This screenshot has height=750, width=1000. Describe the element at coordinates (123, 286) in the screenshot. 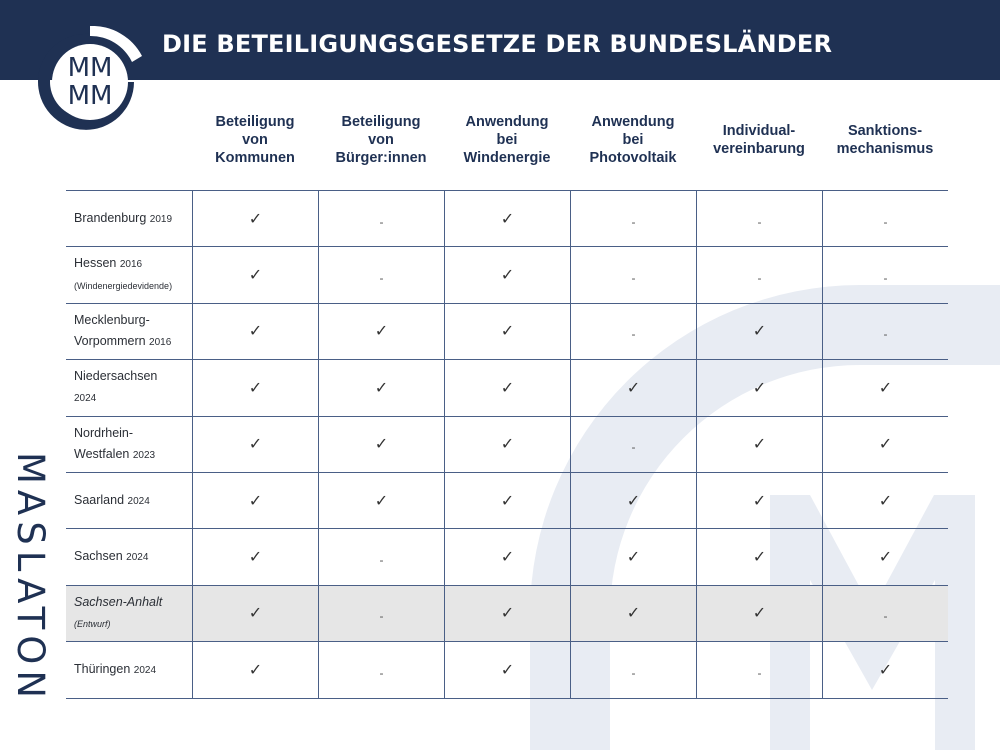

I see `state-note: (Windenergiedevidende)` at that location.